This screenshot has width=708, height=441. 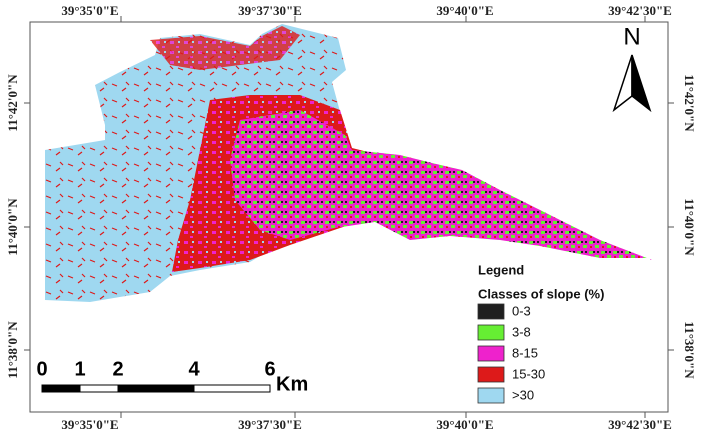 What do you see at coordinates (640, 10) in the screenshot?
I see `top-coord-label: 39°42'30"E` at bounding box center [640, 10].